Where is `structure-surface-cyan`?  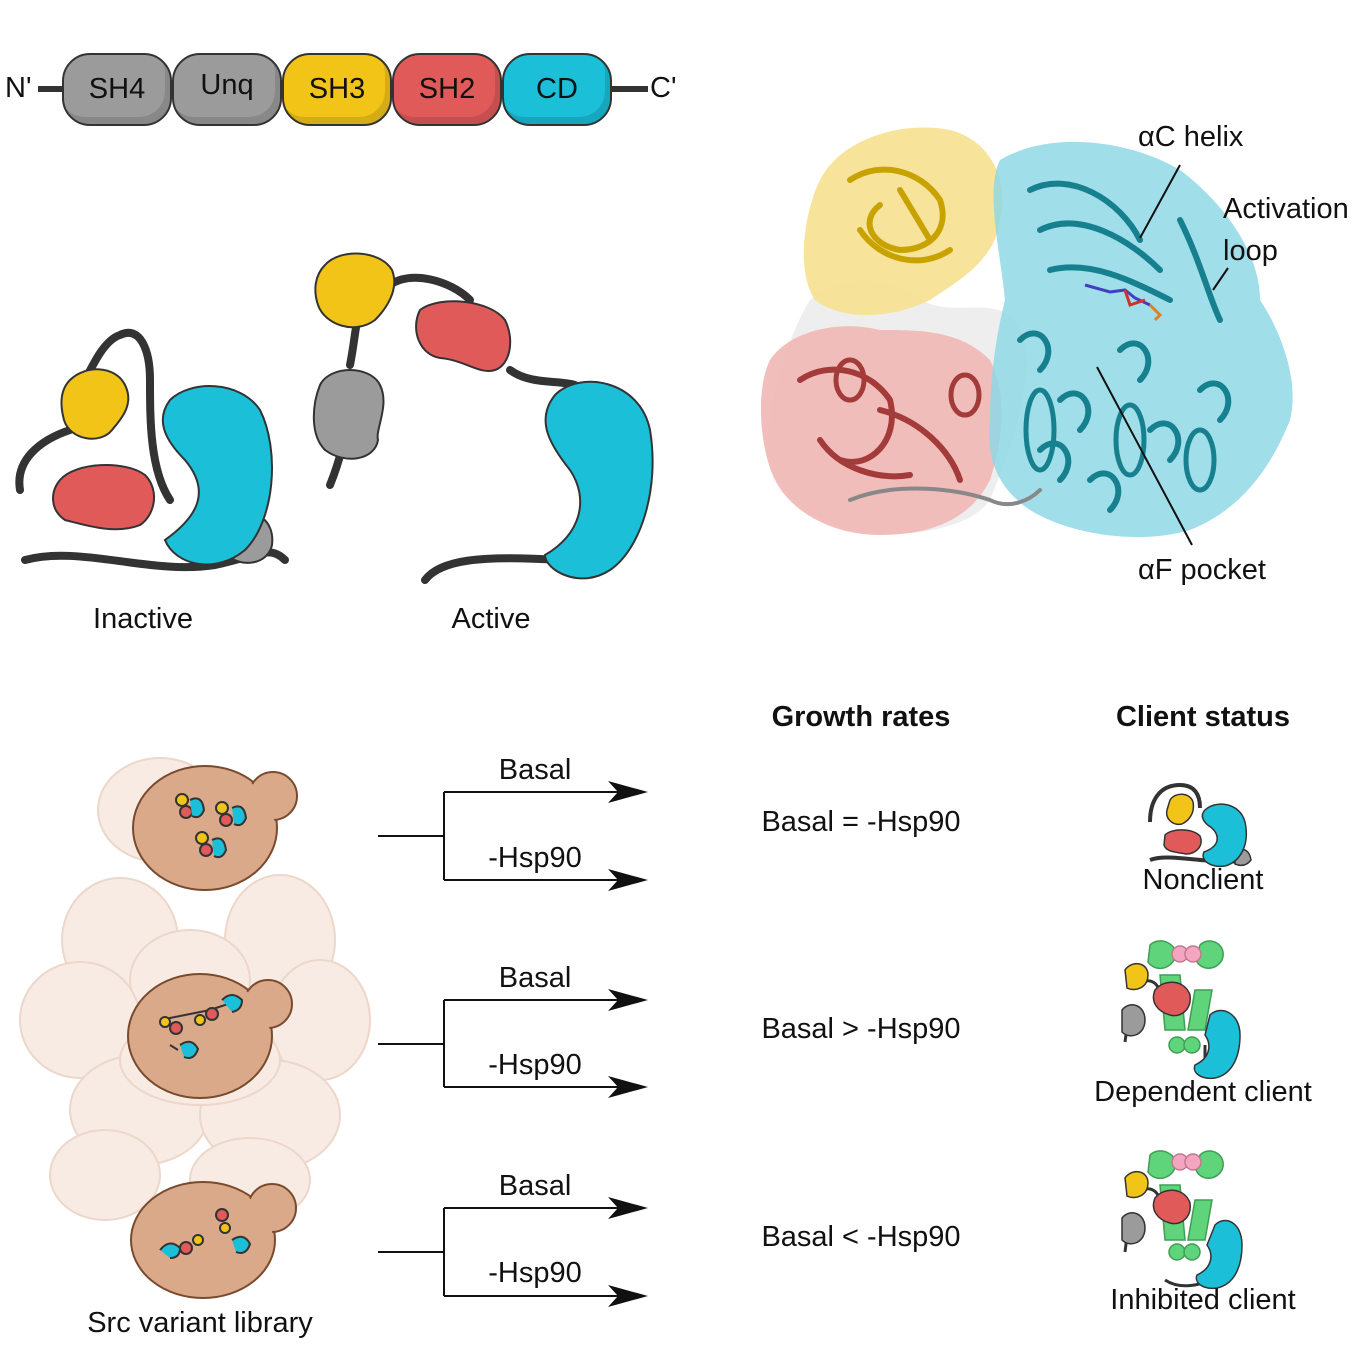 structure-surface-cyan is located at coordinates (1141, 339).